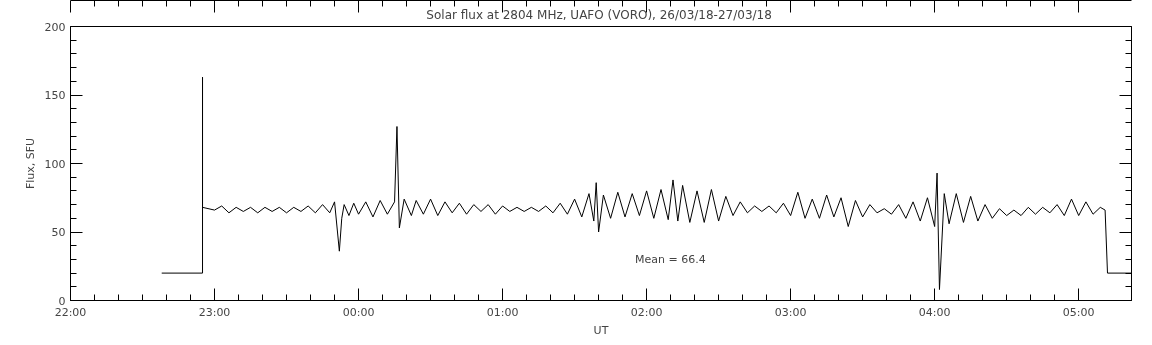 The image size is (1152, 345). What do you see at coordinates (55, 27) in the screenshot?
I see `y-tick-label: 200` at bounding box center [55, 27].